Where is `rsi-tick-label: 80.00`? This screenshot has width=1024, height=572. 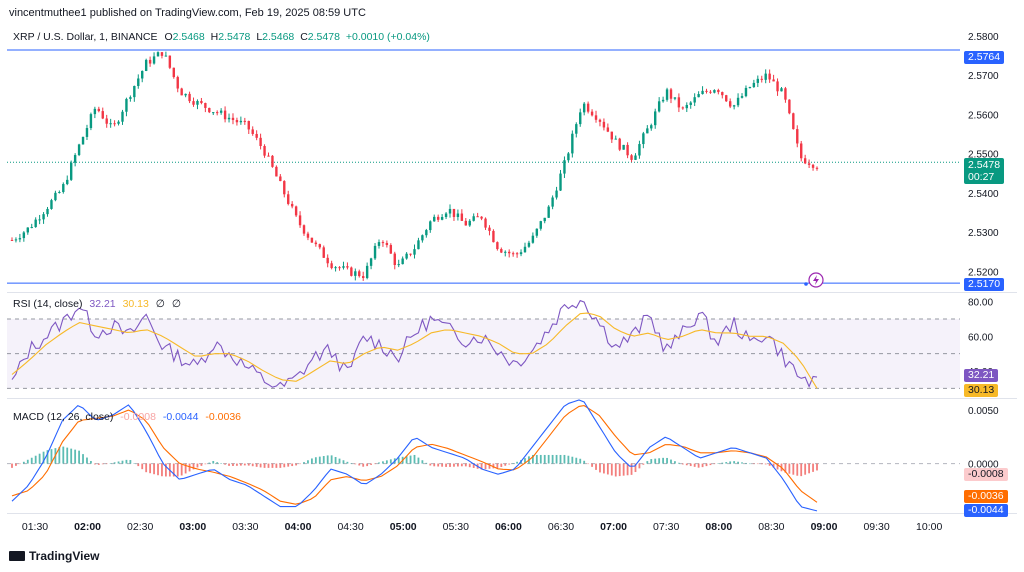 rsi-tick-label: 80.00 is located at coordinates (980, 303).